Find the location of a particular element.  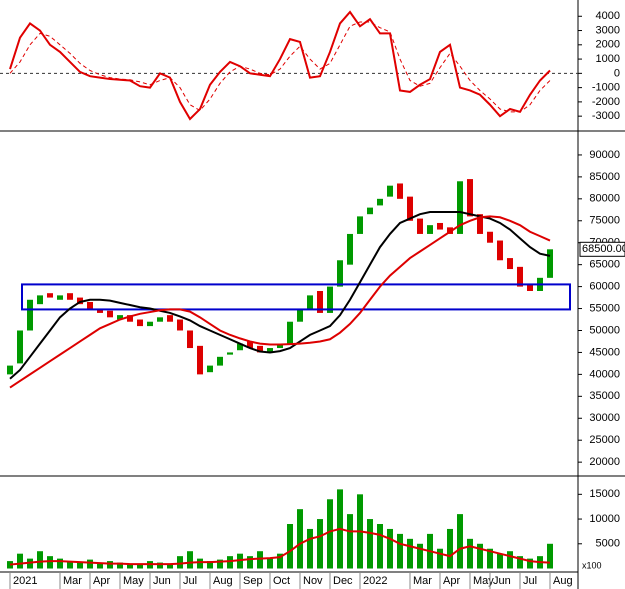

x-tick-label: Dec is located at coordinates (343, 581).